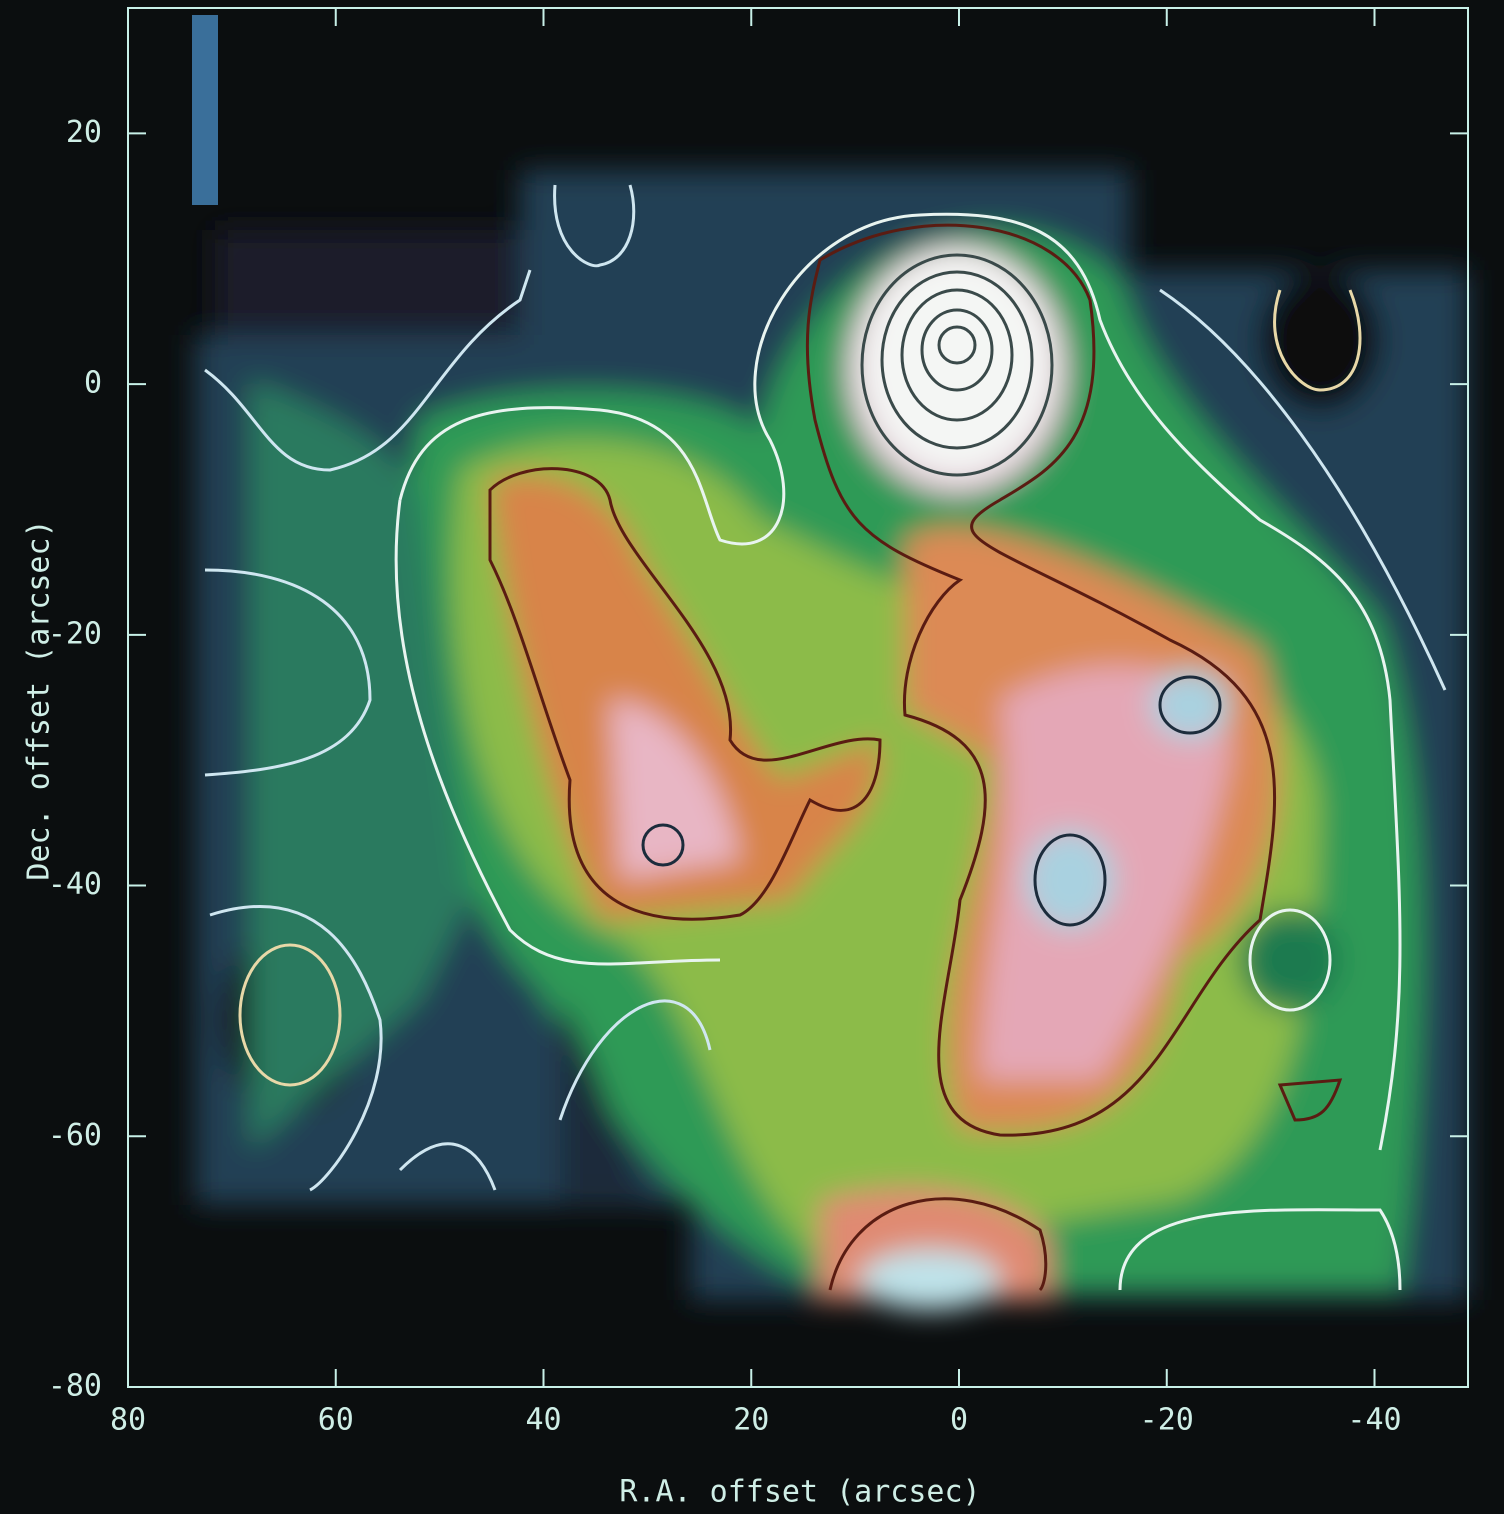 The image size is (1504, 1514). What do you see at coordinates (75, 1386) in the screenshot?
I see `y-tick-label: -80` at bounding box center [75, 1386].